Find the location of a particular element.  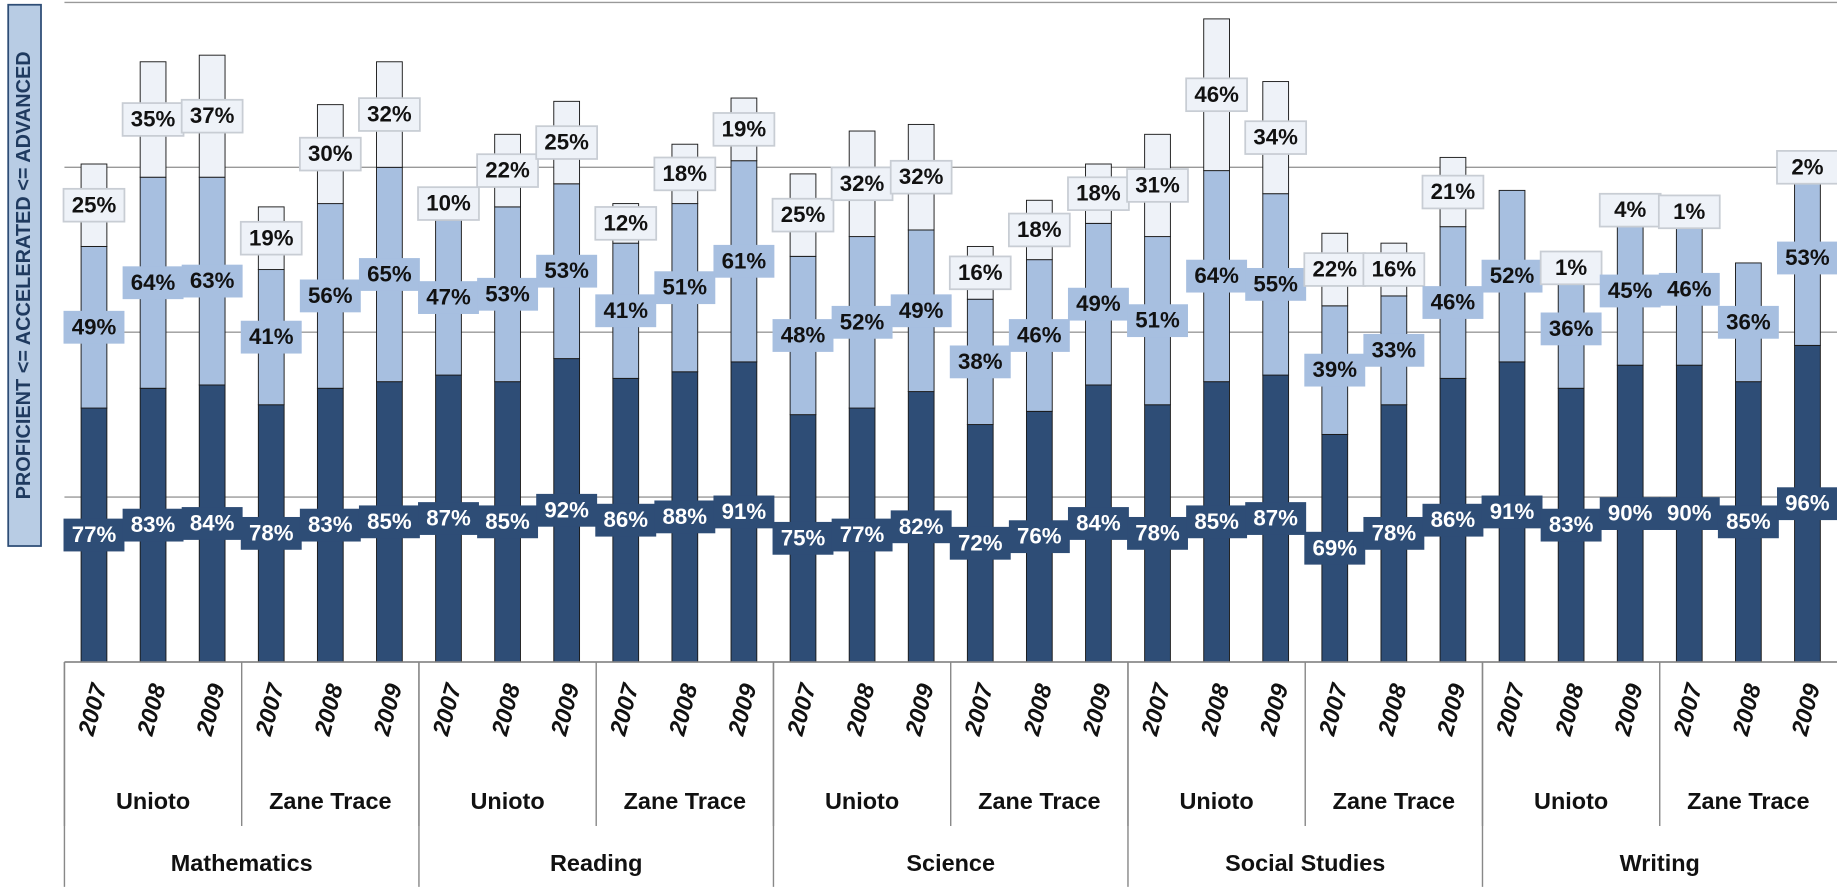

value-label: 84% is located at coordinates (1098, 523).